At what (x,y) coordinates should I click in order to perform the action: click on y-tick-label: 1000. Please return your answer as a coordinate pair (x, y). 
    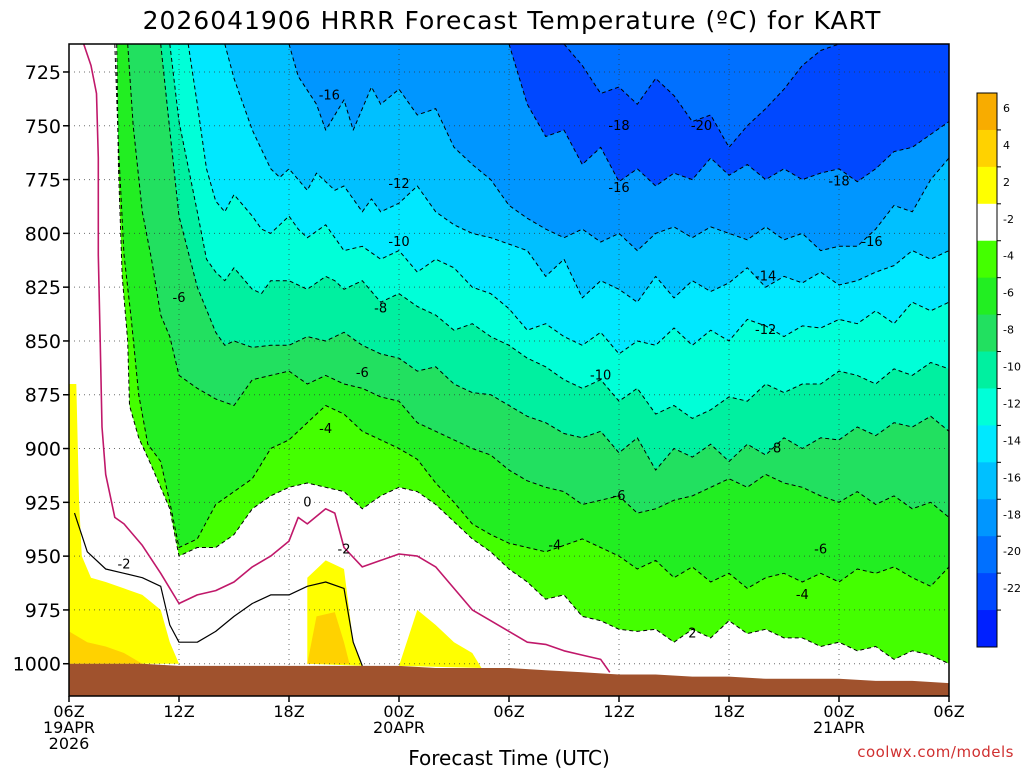
    Looking at the image, I should click on (37, 665).